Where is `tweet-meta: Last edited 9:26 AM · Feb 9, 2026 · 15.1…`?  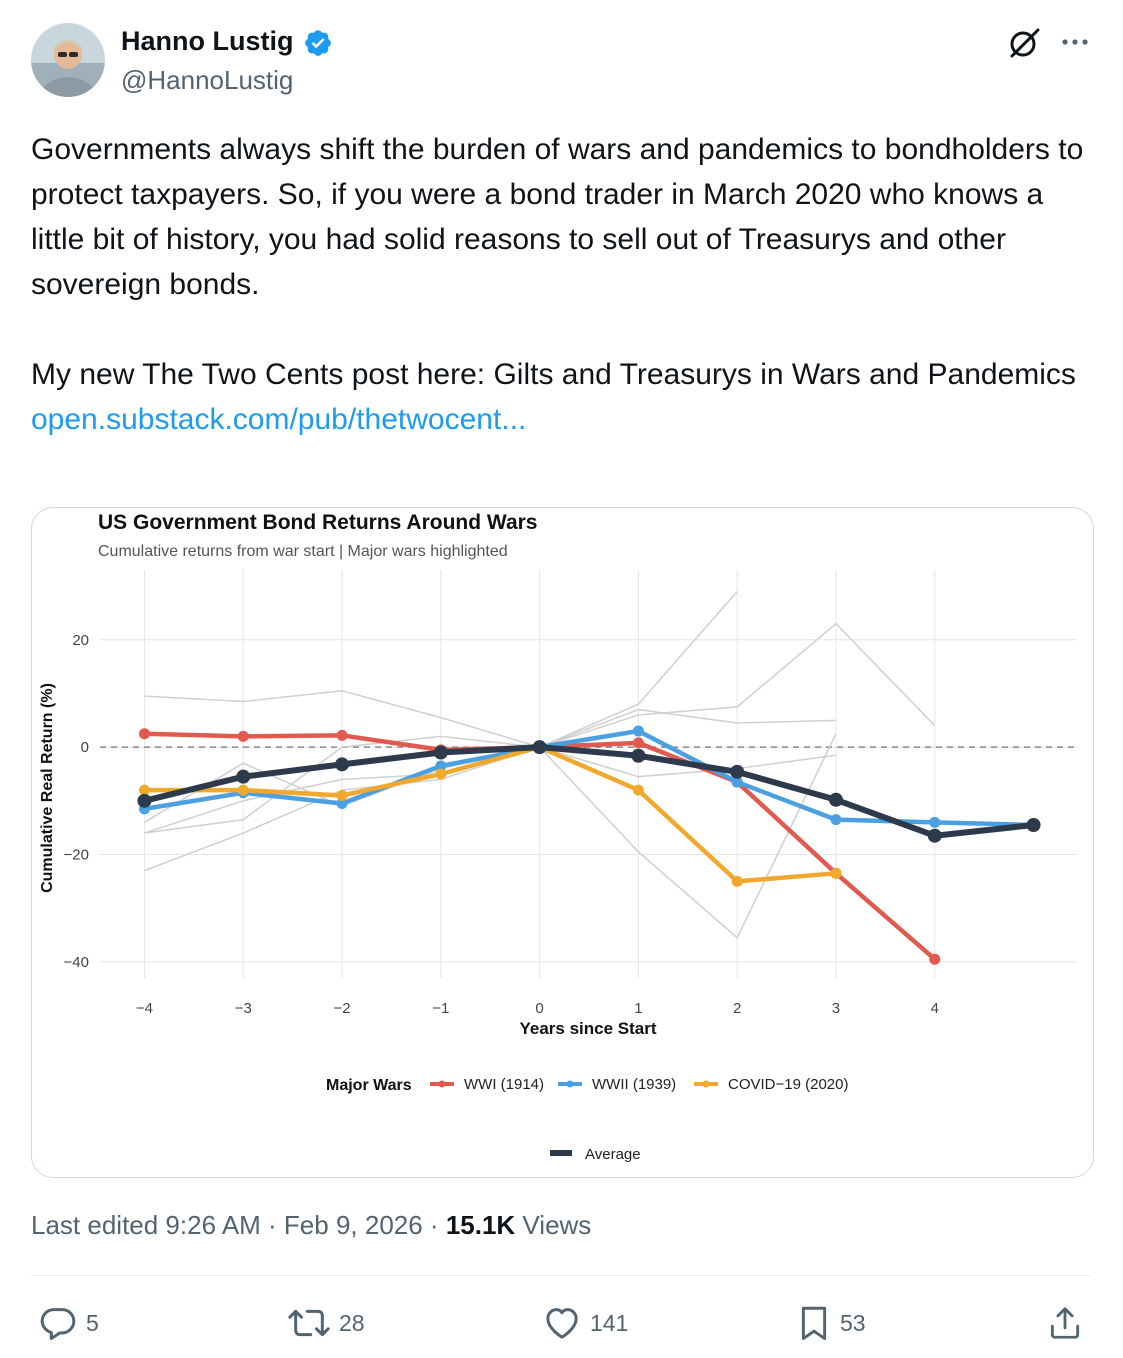
tweet-meta: Last edited 9:26 AM · Feb 9, 2026 · 15.1… is located at coordinates (311, 1225).